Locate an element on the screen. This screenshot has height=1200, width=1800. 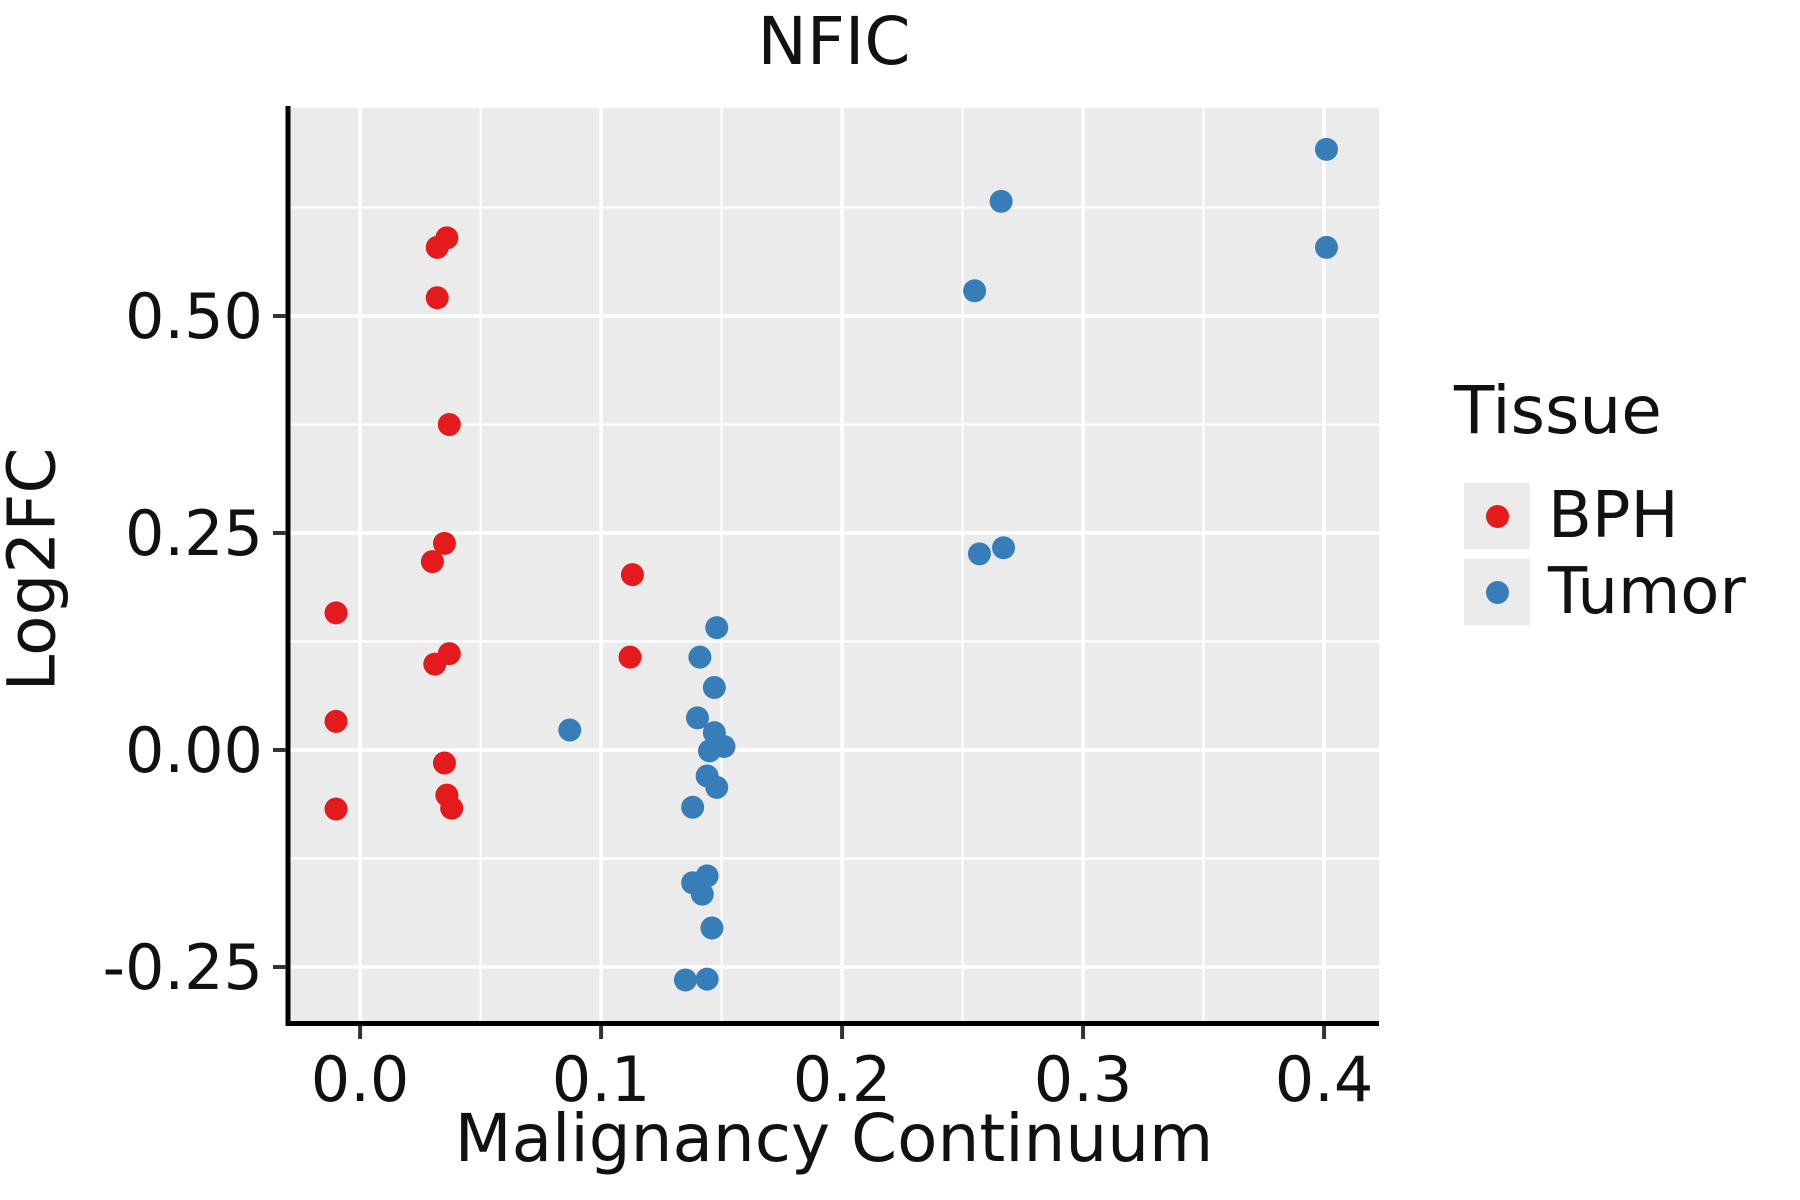
y-tick-label: 0.00 is located at coordinates (194, 750).